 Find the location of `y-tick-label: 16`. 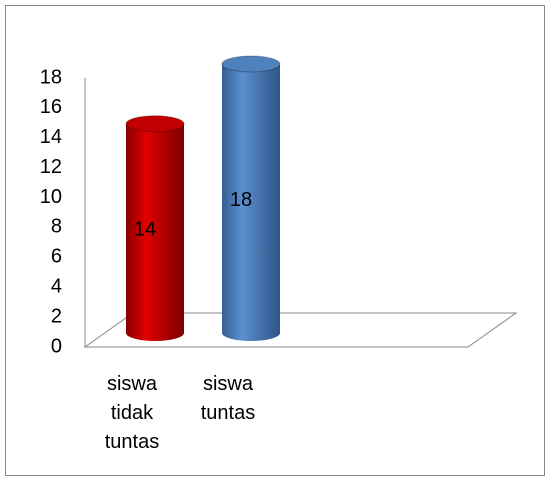

y-tick-label: 16 is located at coordinates (51, 107).